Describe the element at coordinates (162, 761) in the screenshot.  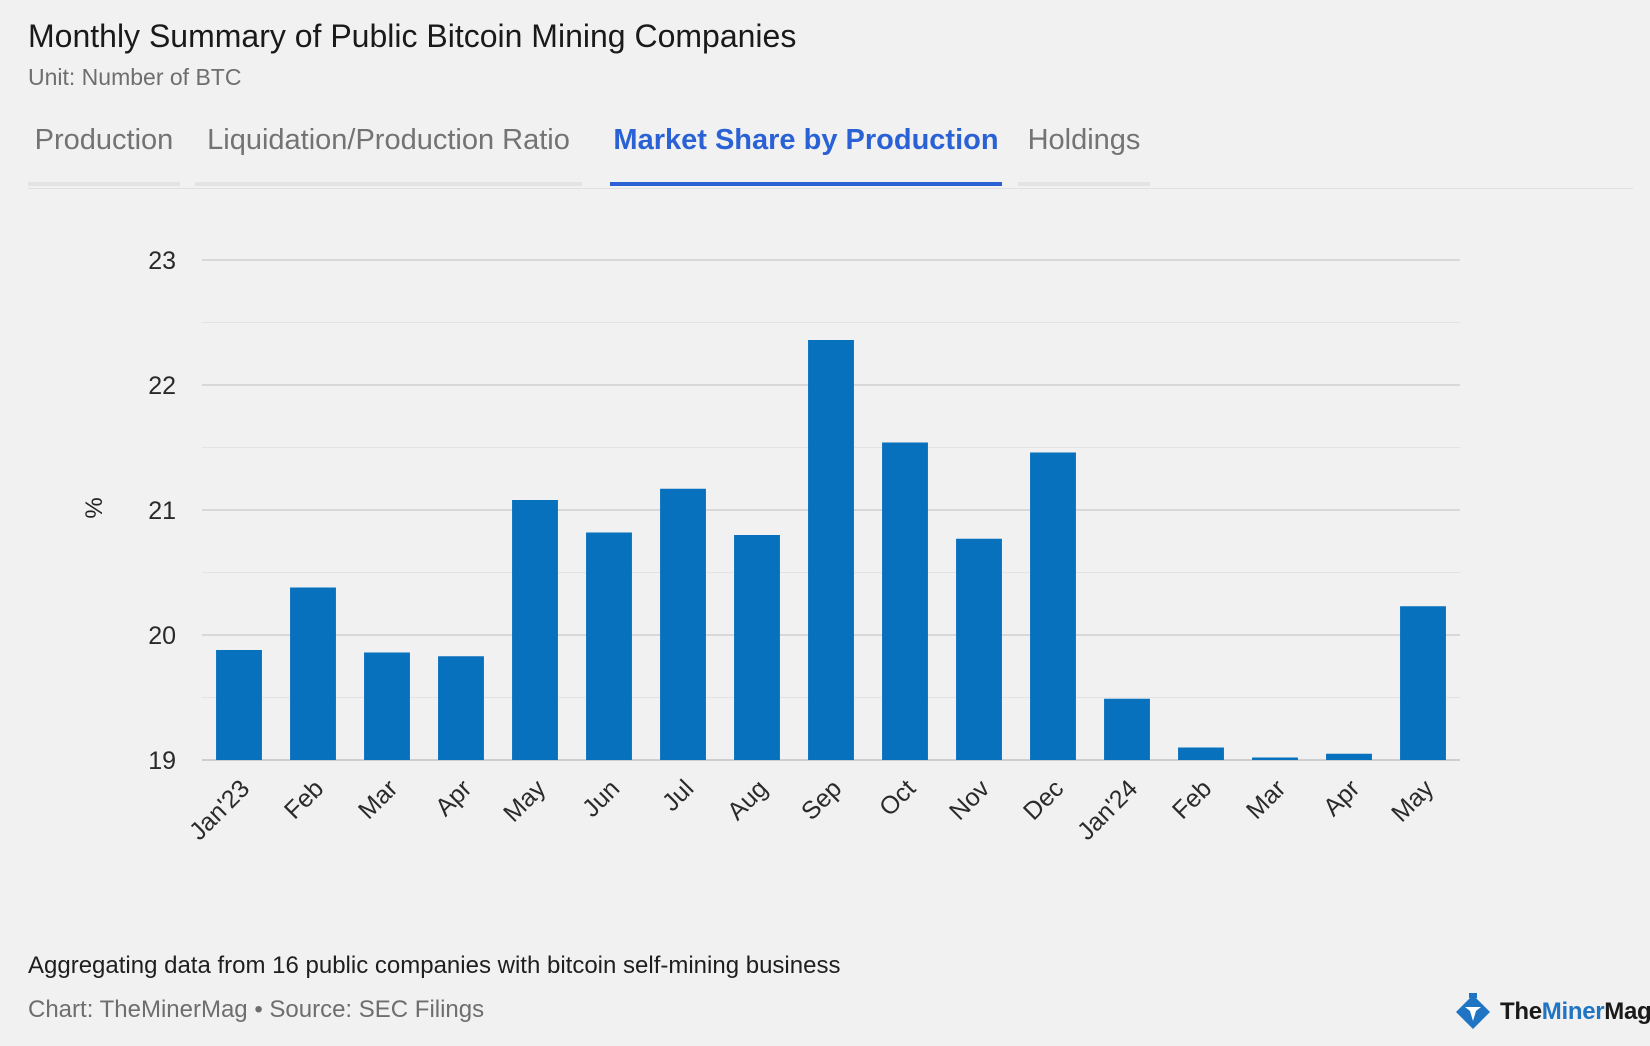
I see `y-tick-label: 19` at that location.